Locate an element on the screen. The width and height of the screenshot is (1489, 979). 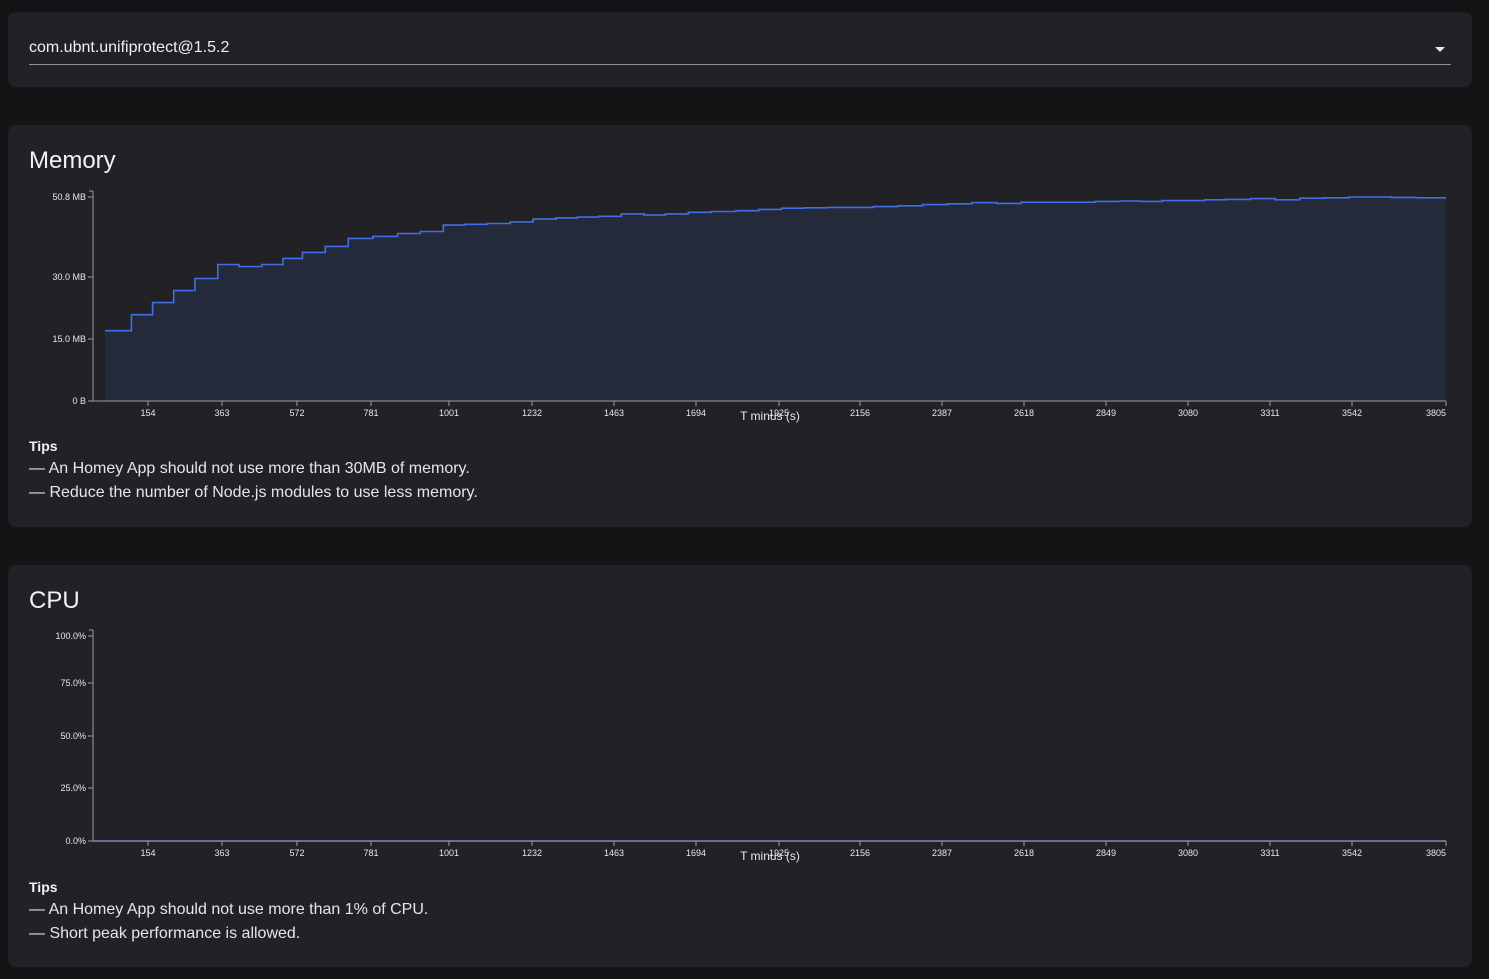
cpu-tip-2: — Short peak performance is allowed. is located at coordinates (165, 933).